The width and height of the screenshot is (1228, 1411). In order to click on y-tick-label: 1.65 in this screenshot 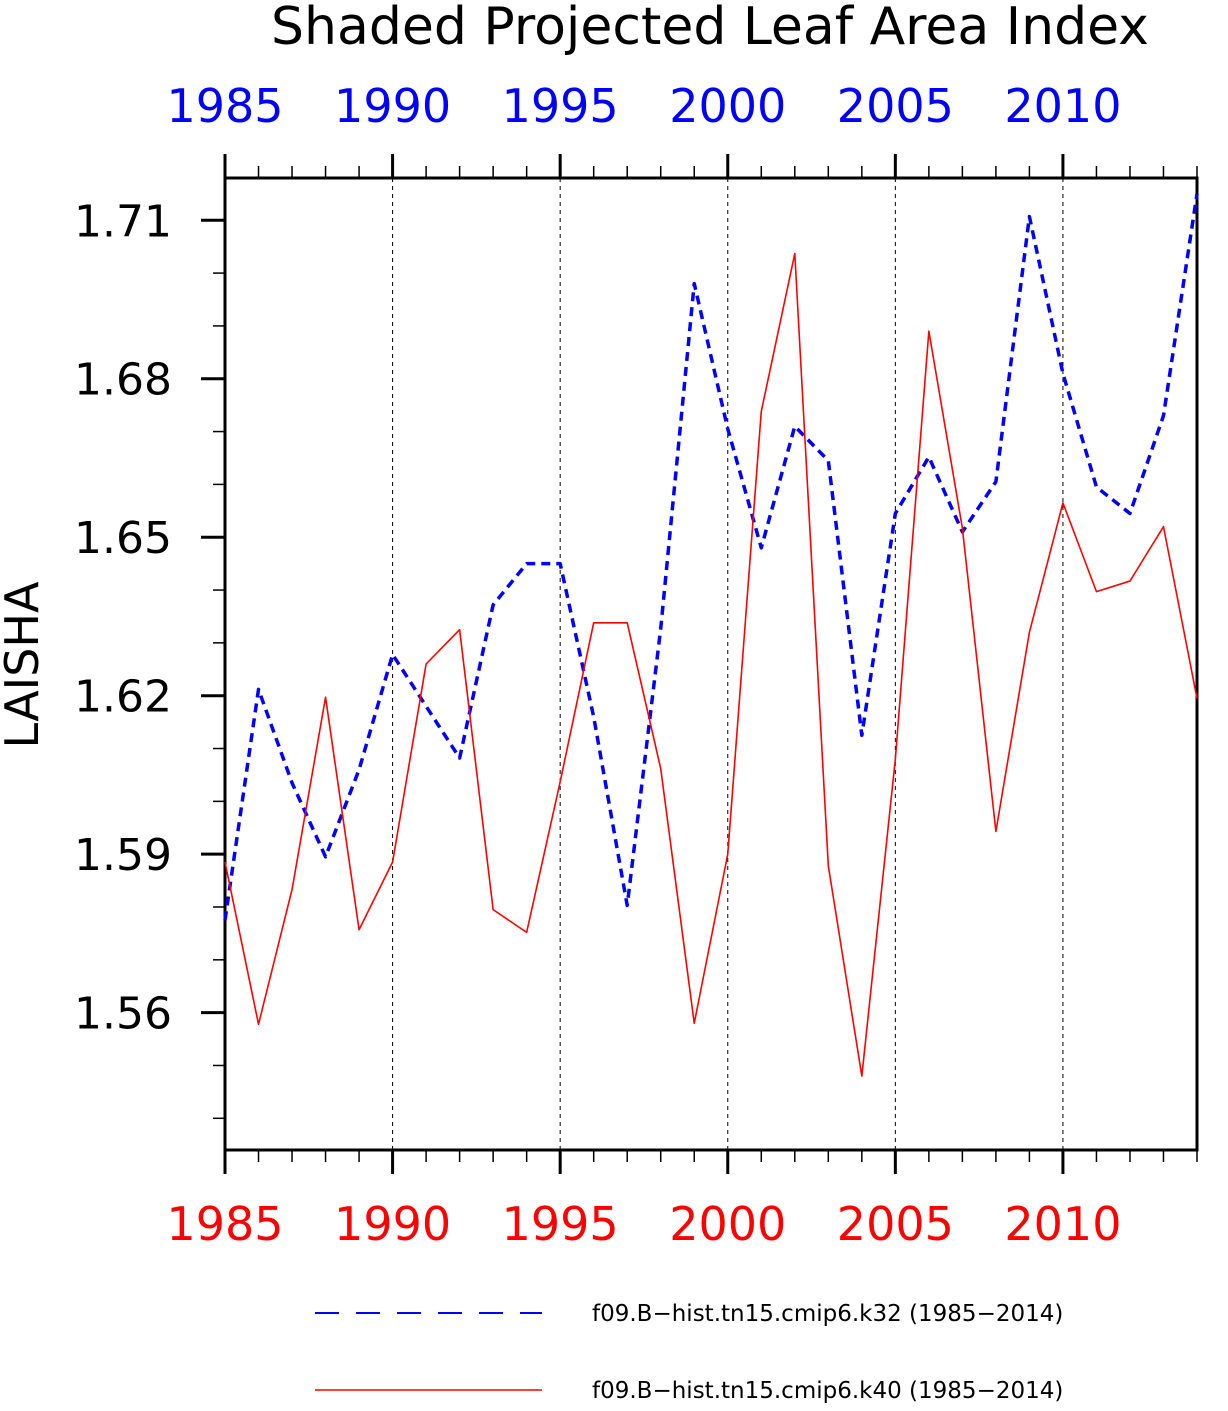, I will do `click(123, 538)`.